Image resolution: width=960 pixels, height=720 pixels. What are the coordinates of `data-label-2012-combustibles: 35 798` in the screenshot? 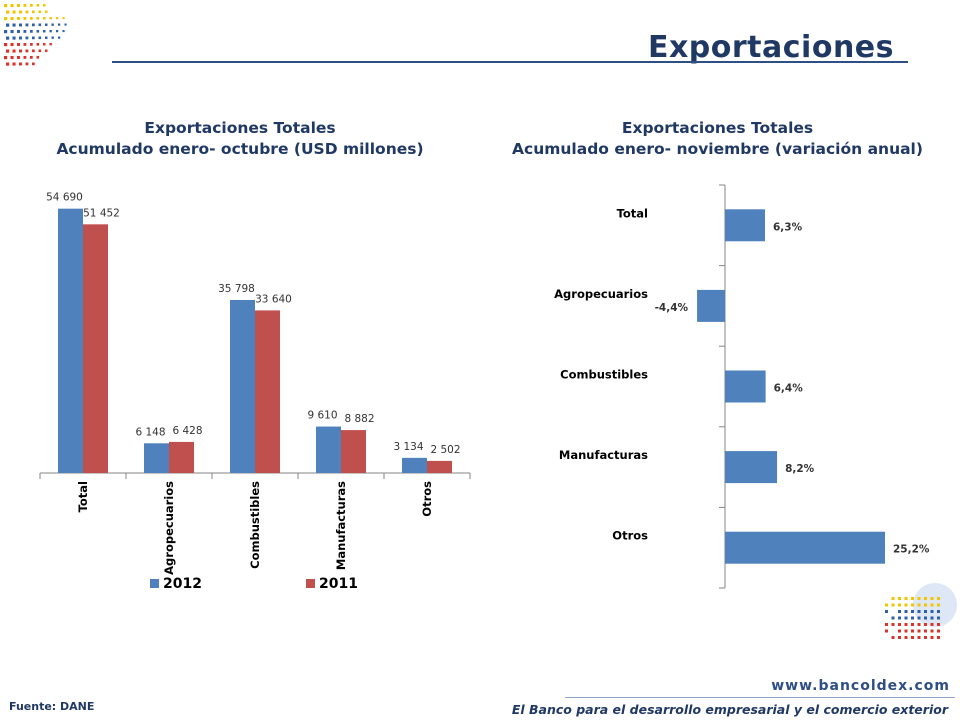 It's located at (236, 289).